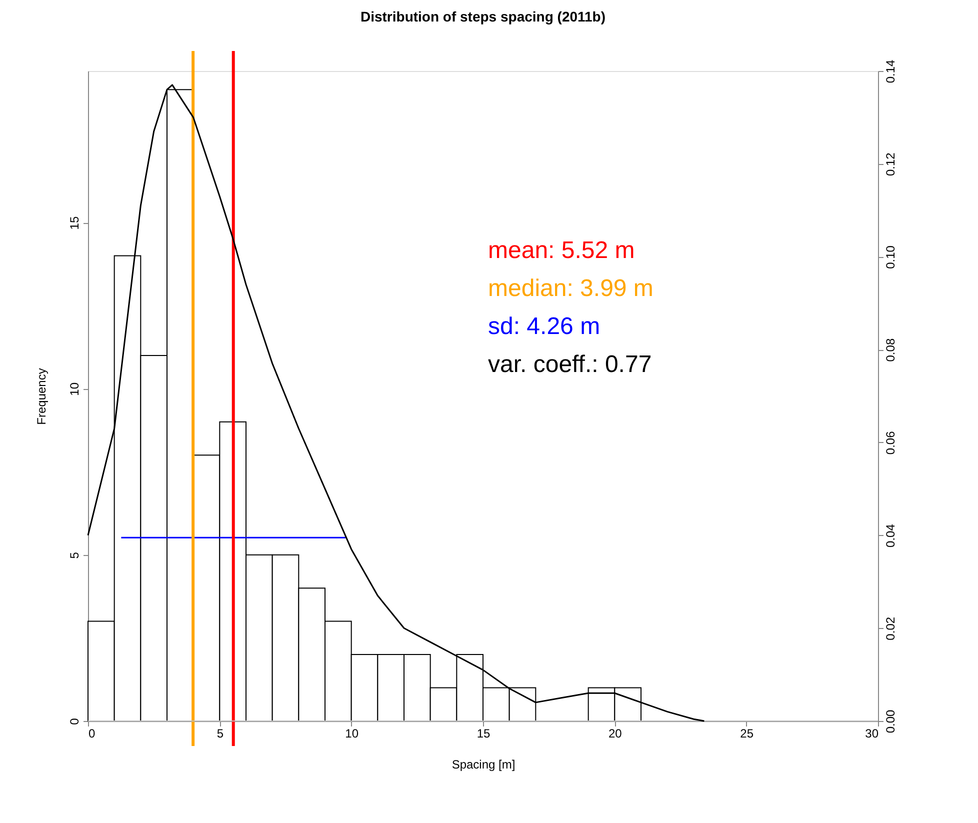 Image resolution: width=978 pixels, height=823 pixels. Describe the element at coordinates (891, 164) in the screenshot. I see `y2-tick-label: 0.12` at that location.